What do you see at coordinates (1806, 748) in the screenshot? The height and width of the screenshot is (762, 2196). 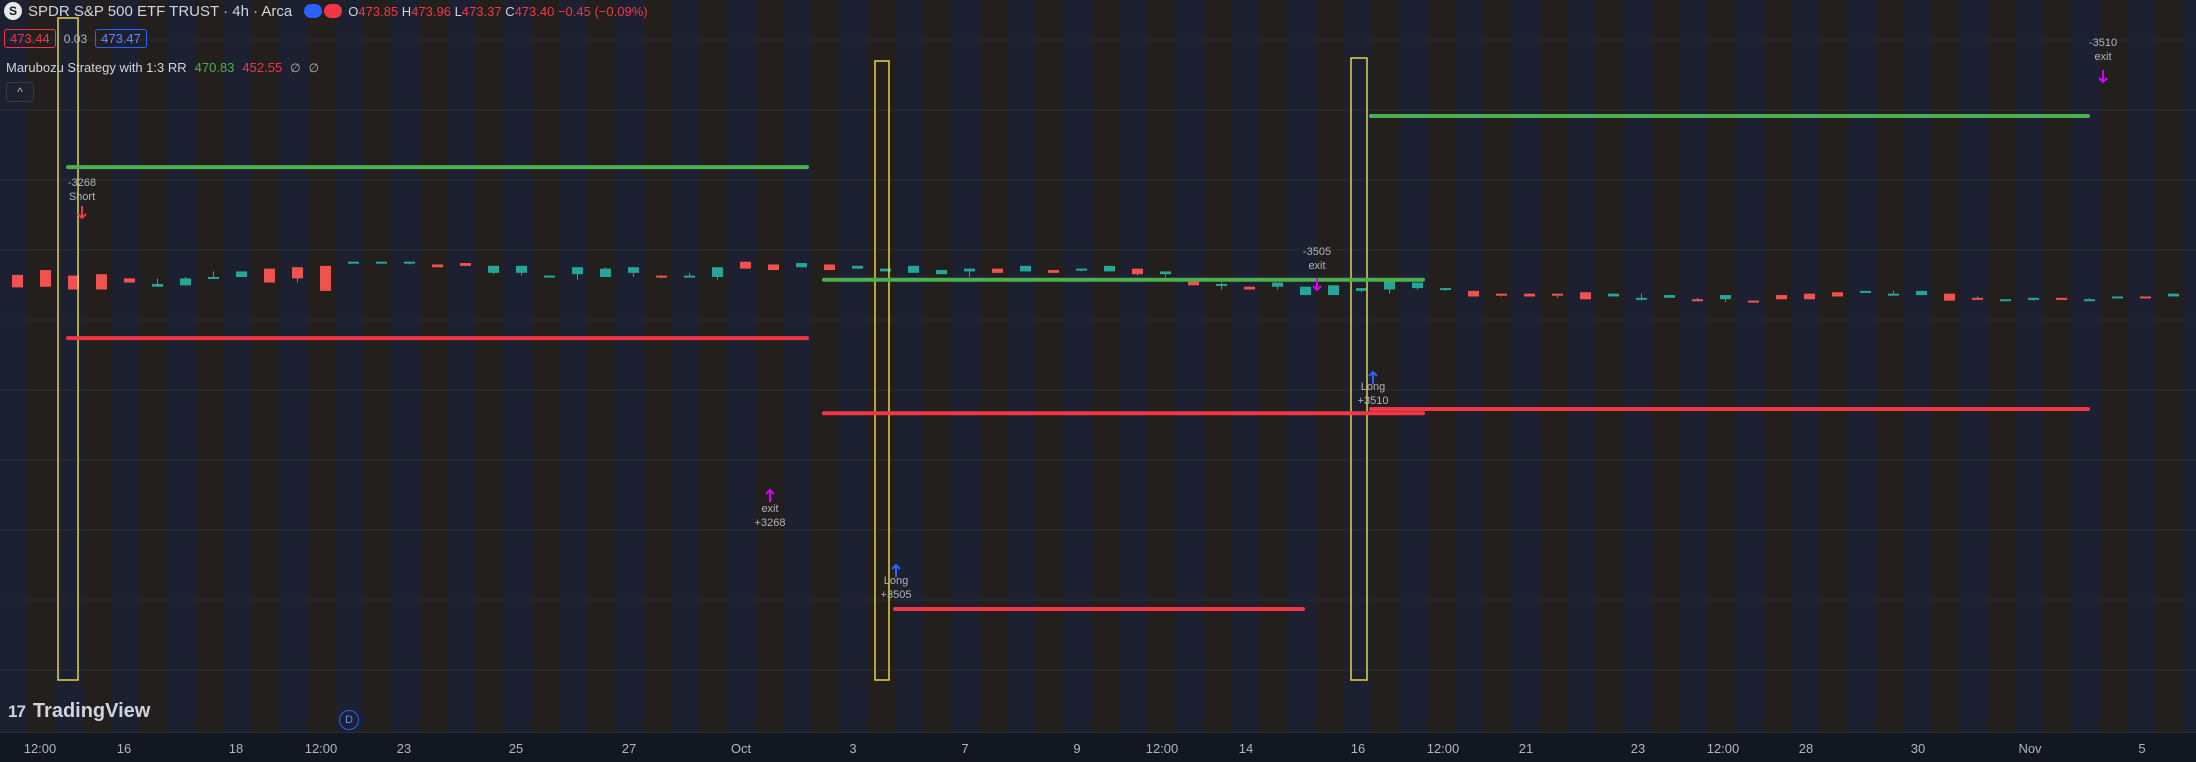 I see `time-axis-tick: 28` at bounding box center [1806, 748].